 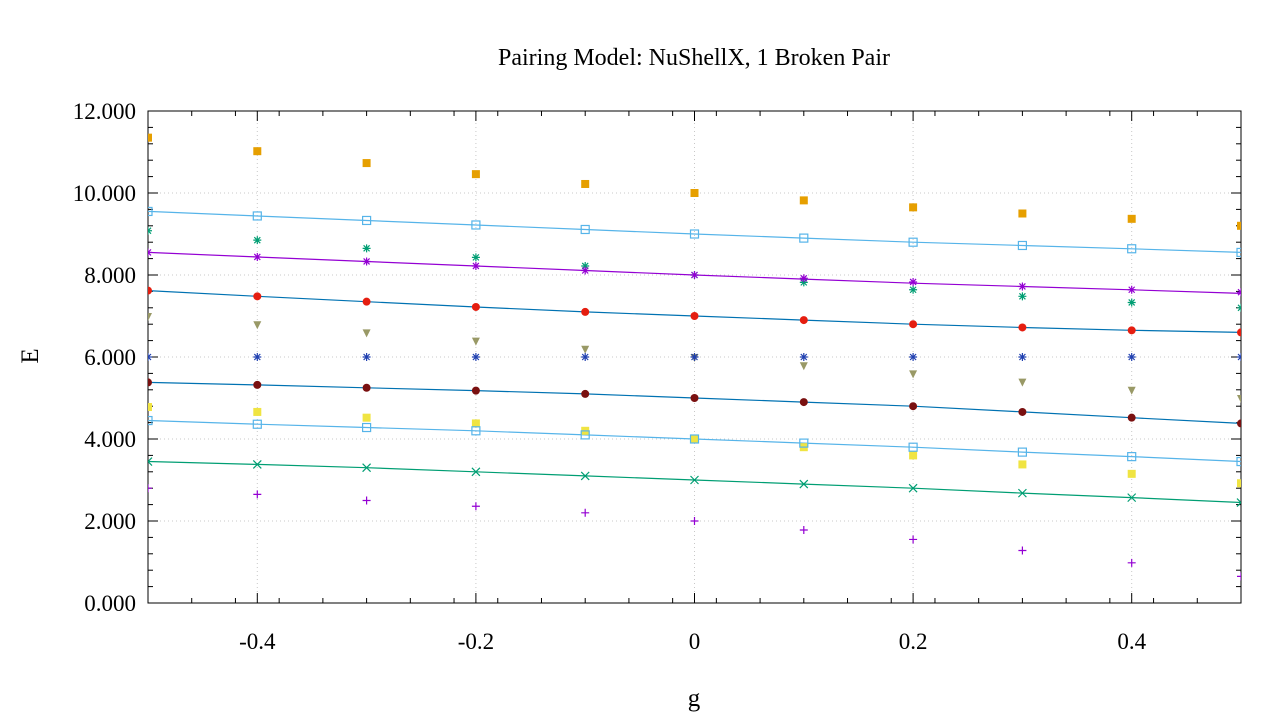 I want to click on y-tick-label: 6.000, so click(x=110, y=357).